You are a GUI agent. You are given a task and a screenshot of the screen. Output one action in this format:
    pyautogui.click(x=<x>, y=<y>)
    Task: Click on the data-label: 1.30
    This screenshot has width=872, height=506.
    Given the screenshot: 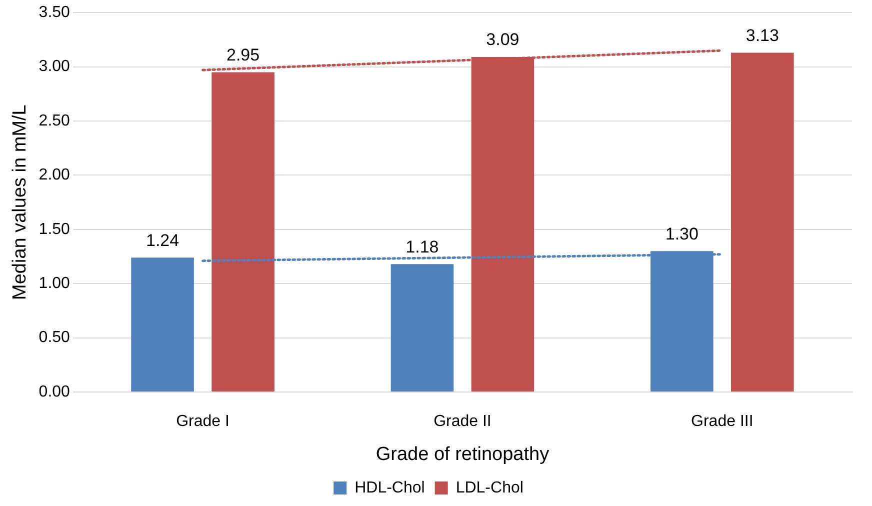 What is the action you would take?
    pyautogui.click(x=681, y=234)
    